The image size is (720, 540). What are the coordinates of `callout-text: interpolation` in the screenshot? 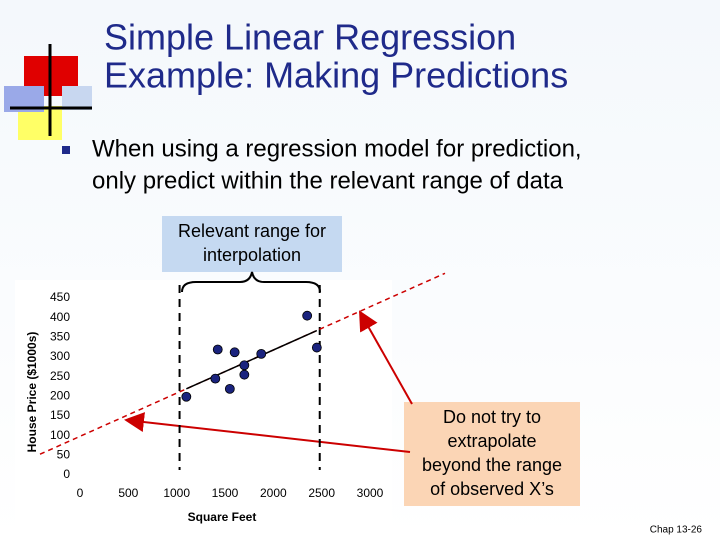 It's located at (252, 255).